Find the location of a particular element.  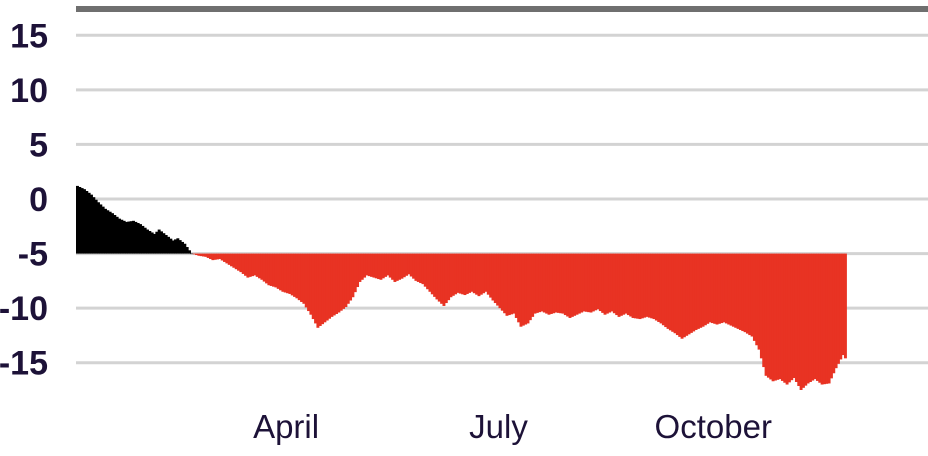

x-tick-label: April is located at coordinates (286, 426).